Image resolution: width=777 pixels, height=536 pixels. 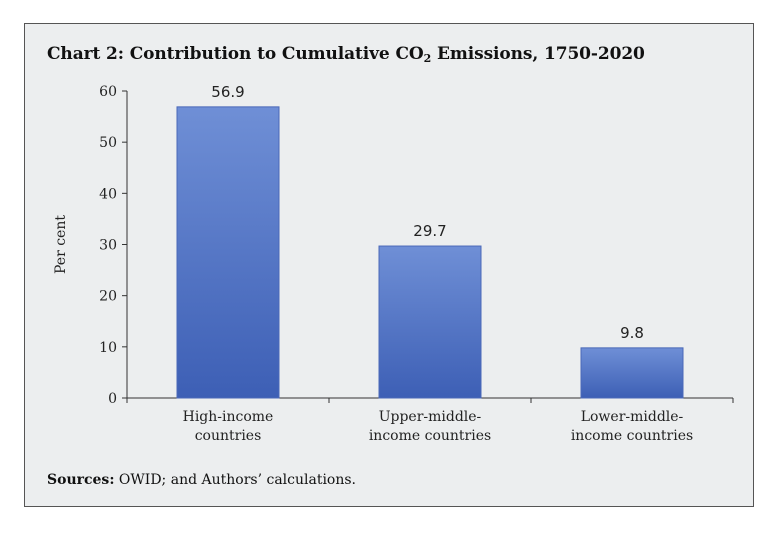 What do you see at coordinates (61, 244) in the screenshot?
I see `y-axis-label: Per cent` at bounding box center [61, 244].